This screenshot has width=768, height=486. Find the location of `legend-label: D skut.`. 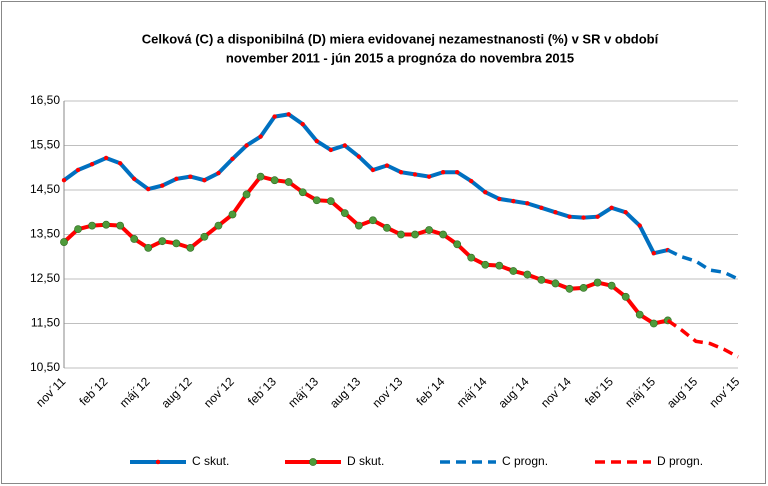

legend-label: D skut. is located at coordinates (365, 461).